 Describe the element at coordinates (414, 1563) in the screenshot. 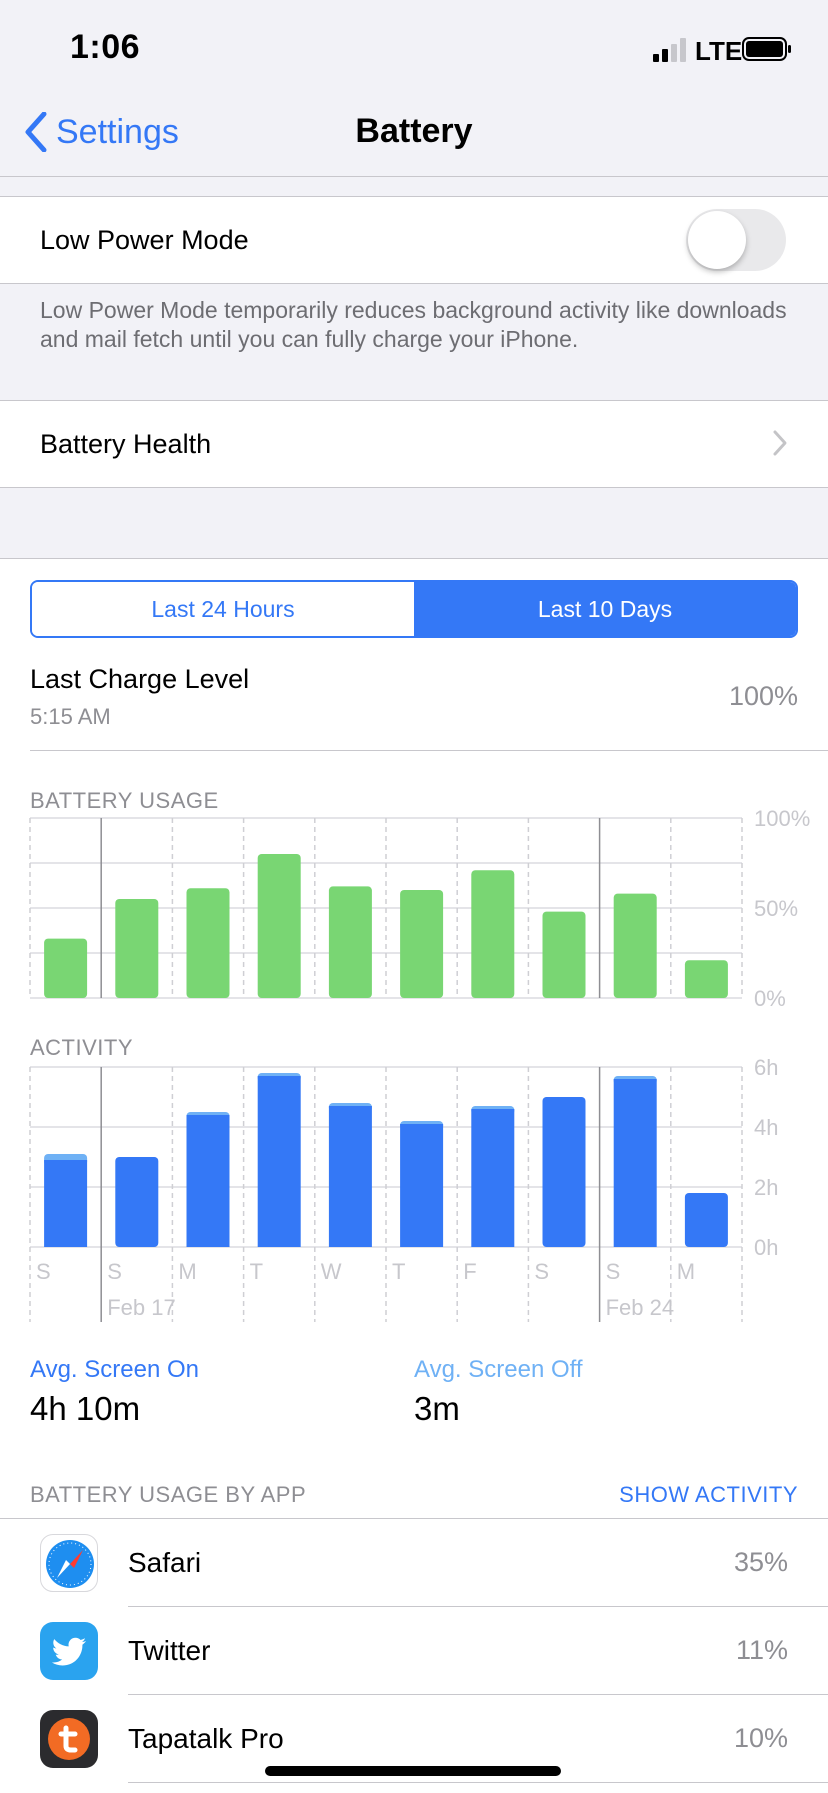

I see `app-row-safari: Safari 35%` at that location.